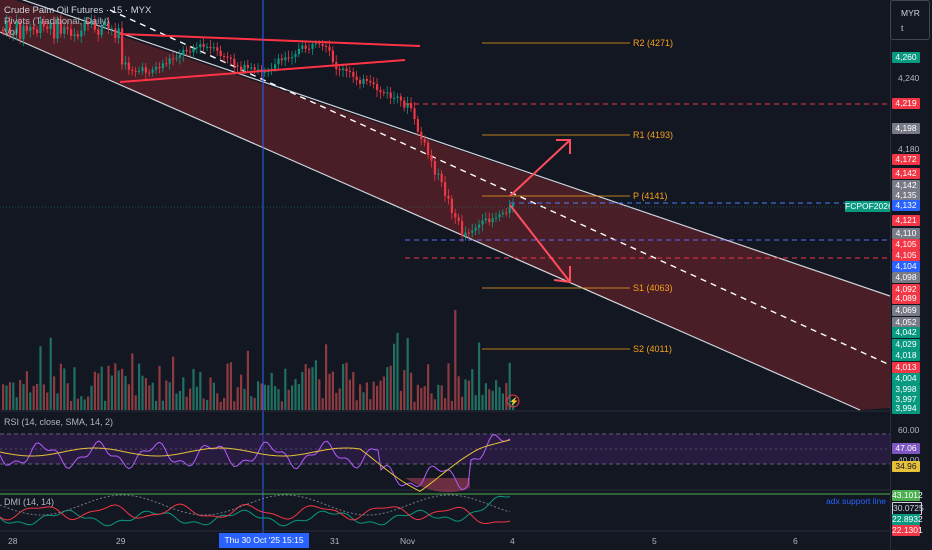 The width and height of the screenshot is (932, 550). Describe the element at coordinates (906, 355) in the screenshot. I see `price-tick: 4,018` at that location.